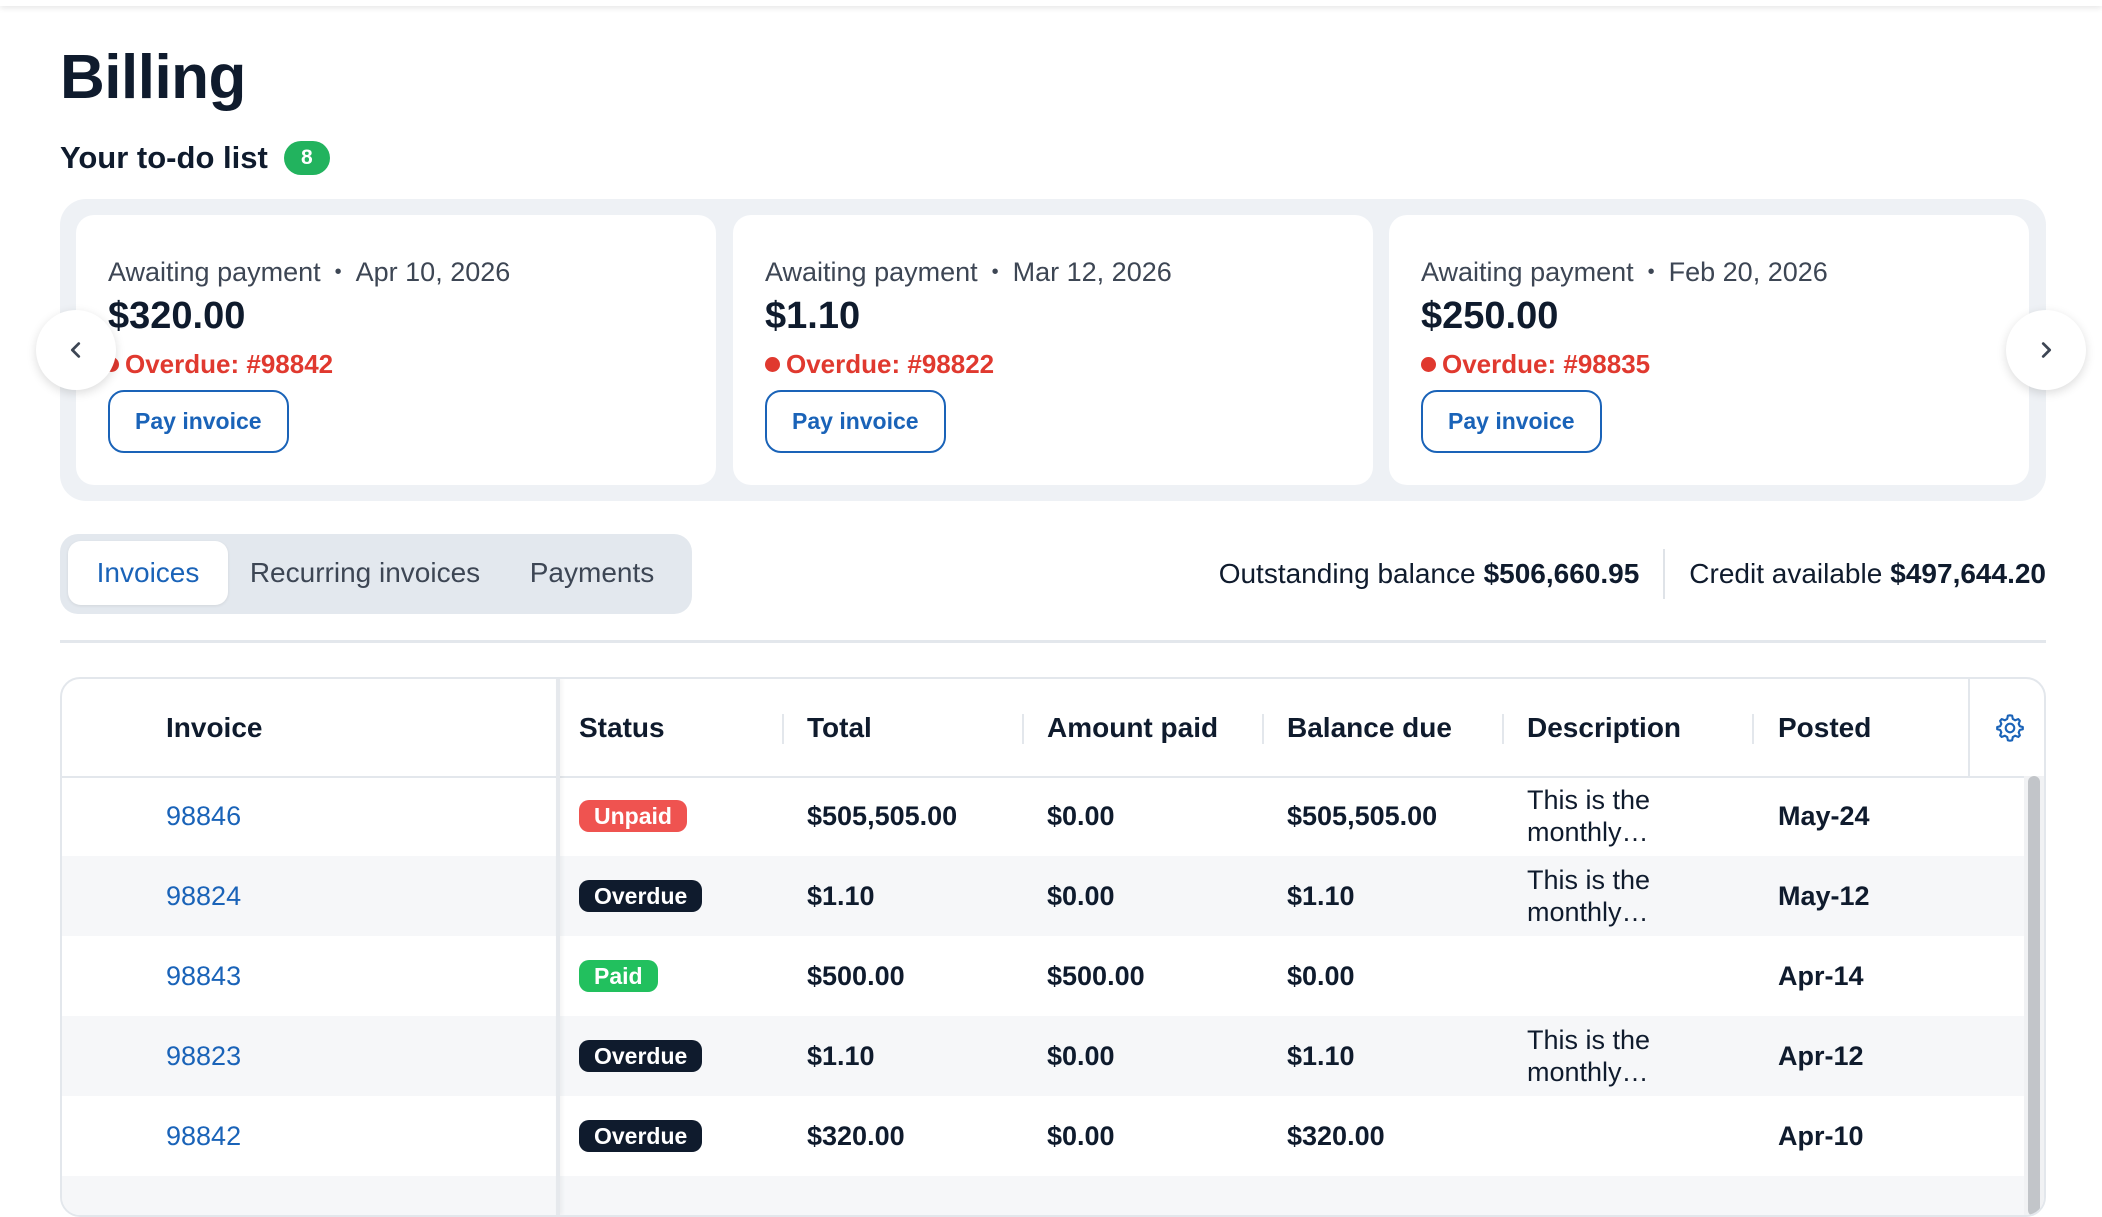  I want to click on gear-icon, so click(2010, 727).